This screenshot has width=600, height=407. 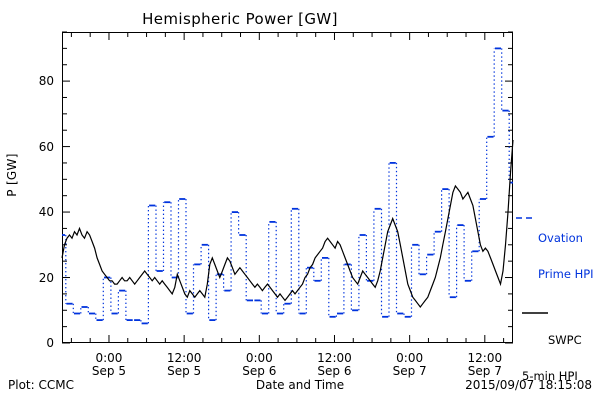 What do you see at coordinates (565, 340) in the screenshot?
I see `legend-swpc-line1: SWPC` at bounding box center [565, 340].